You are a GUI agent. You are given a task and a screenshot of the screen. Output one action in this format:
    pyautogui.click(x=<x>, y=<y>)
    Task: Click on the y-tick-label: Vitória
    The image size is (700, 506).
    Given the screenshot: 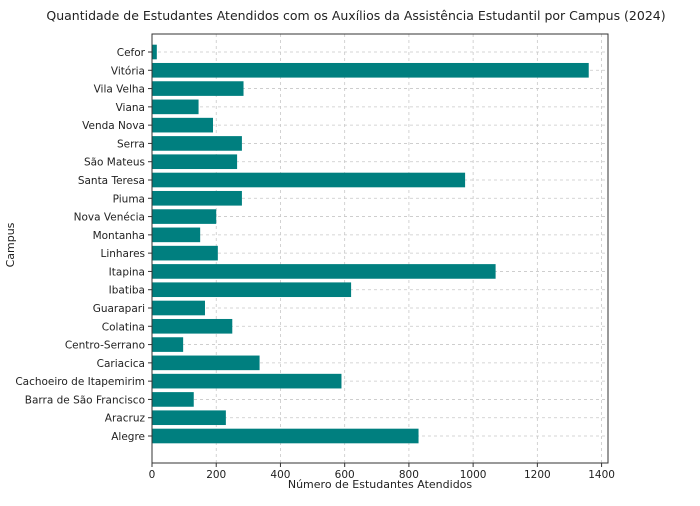 What is the action you would take?
    pyautogui.click(x=128, y=71)
    